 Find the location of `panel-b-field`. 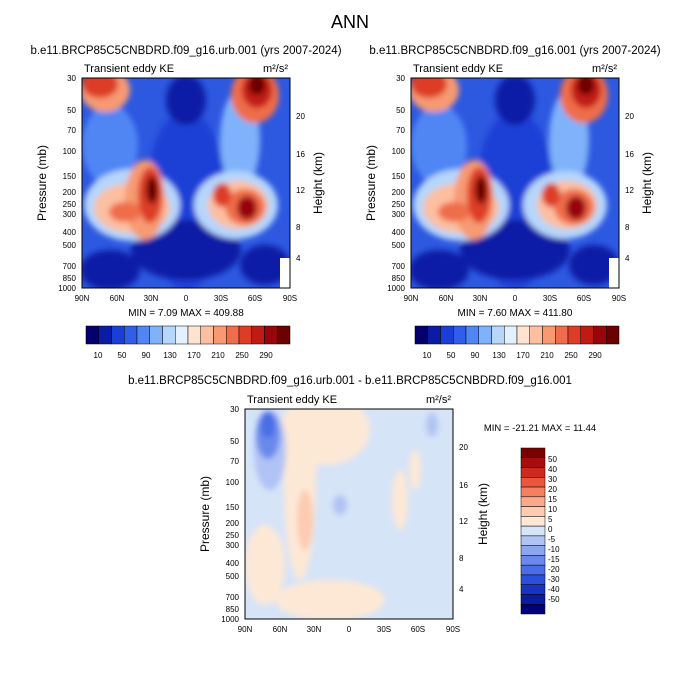

panel-b-field is located at coordinates (515, 183).